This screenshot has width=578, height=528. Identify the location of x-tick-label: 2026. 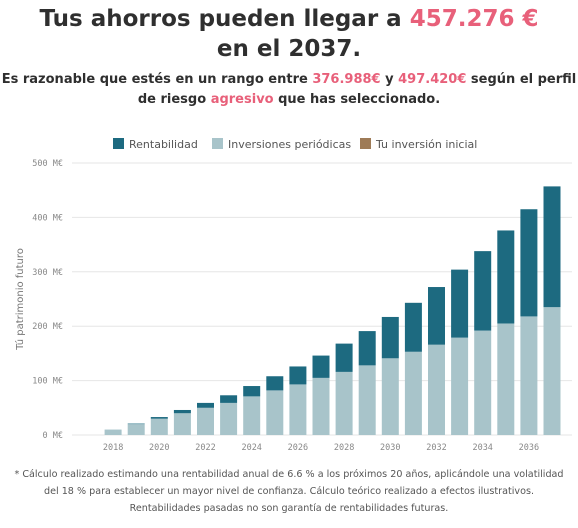
(298, 448).